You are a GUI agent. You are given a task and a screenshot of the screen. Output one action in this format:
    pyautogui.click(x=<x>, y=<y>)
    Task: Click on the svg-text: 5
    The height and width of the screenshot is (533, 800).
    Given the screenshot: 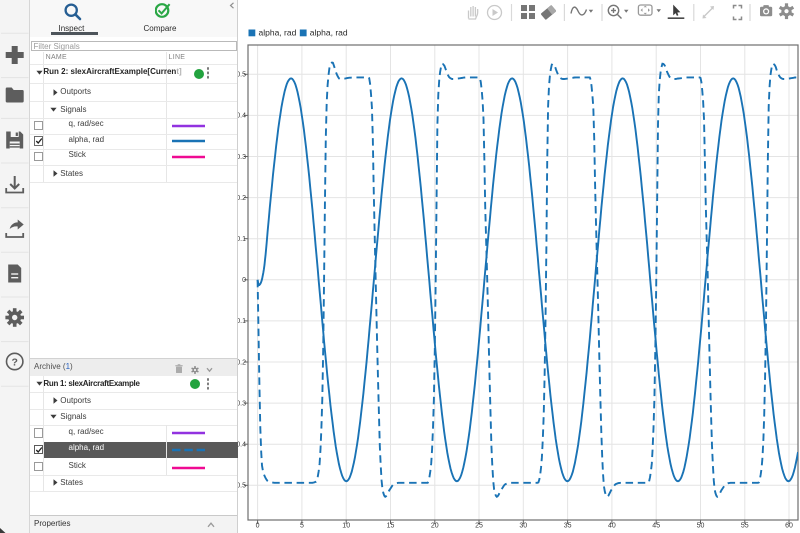 What is the action you would take?
    pyautogui.click(x=302, y=526)
    